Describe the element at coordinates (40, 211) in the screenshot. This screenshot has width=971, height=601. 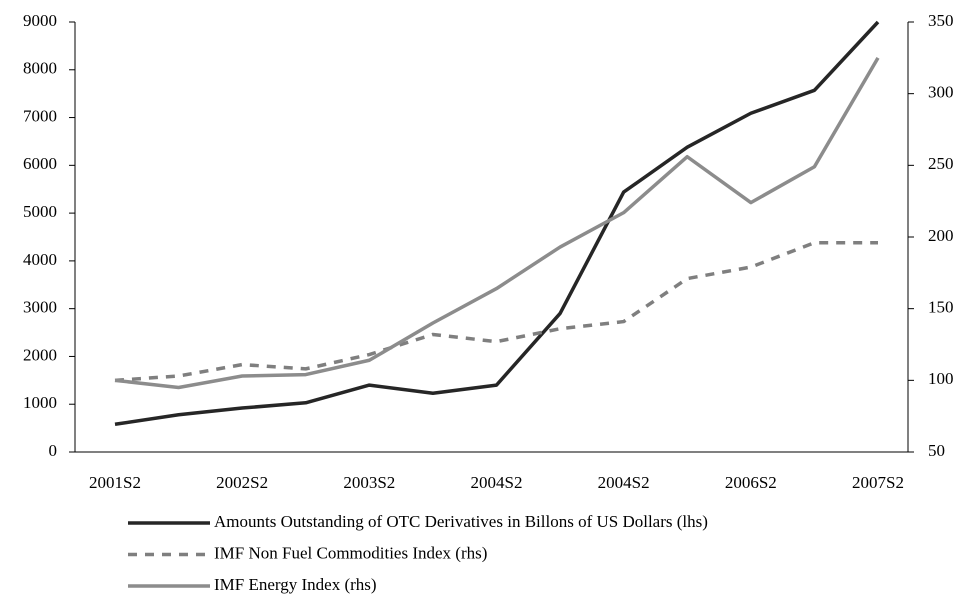
I see `y-tick-label: 5000` at that location.